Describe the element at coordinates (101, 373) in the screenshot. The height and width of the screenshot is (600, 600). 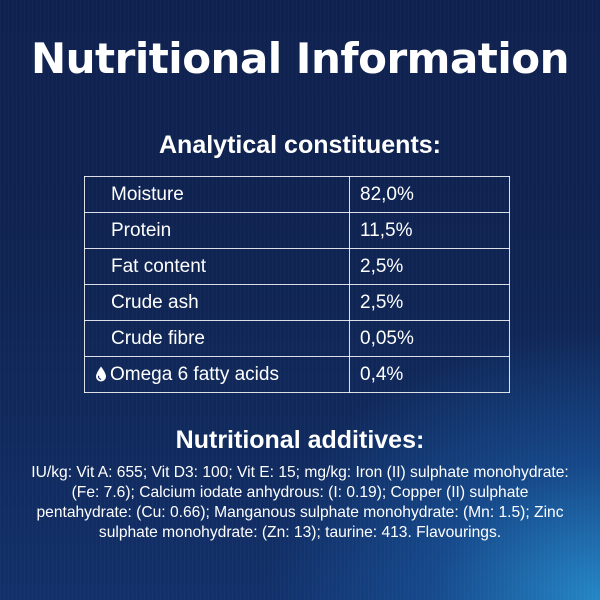
I see `water-drop-icon` at that location.